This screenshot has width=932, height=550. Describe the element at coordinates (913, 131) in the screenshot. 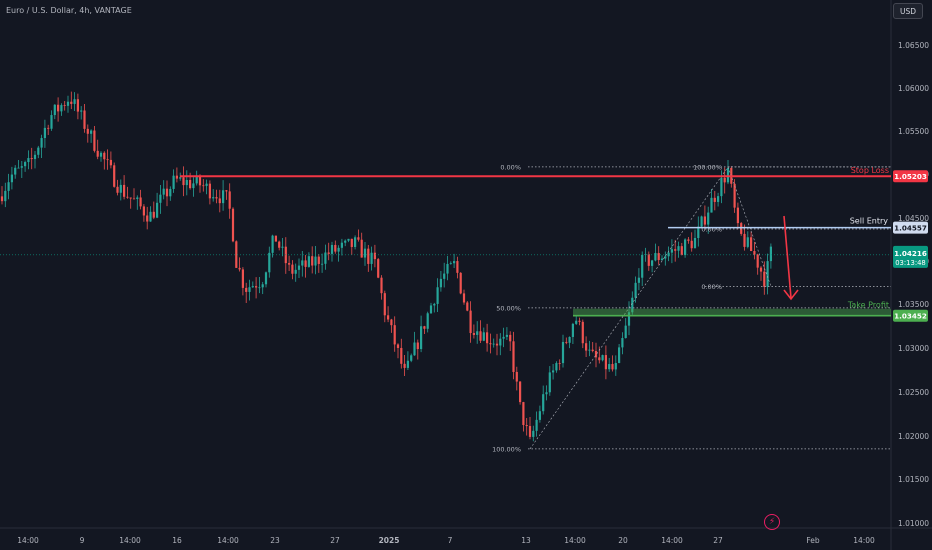

I see `price-tick-label: 1.05500` at that location.